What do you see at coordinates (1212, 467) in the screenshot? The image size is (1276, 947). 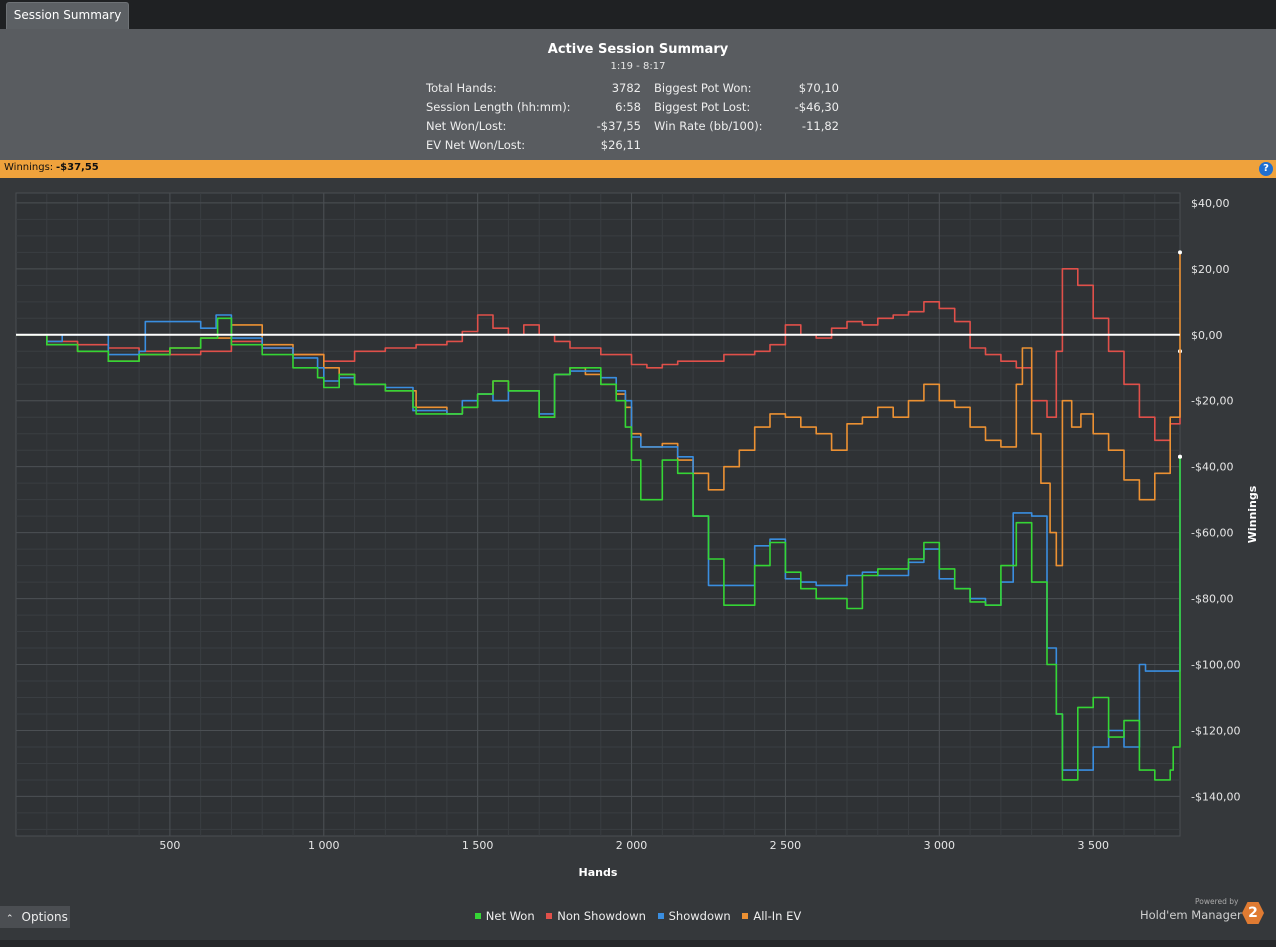 I see `y-tick-label: -$40,00` at bounding box center [1212, 467].